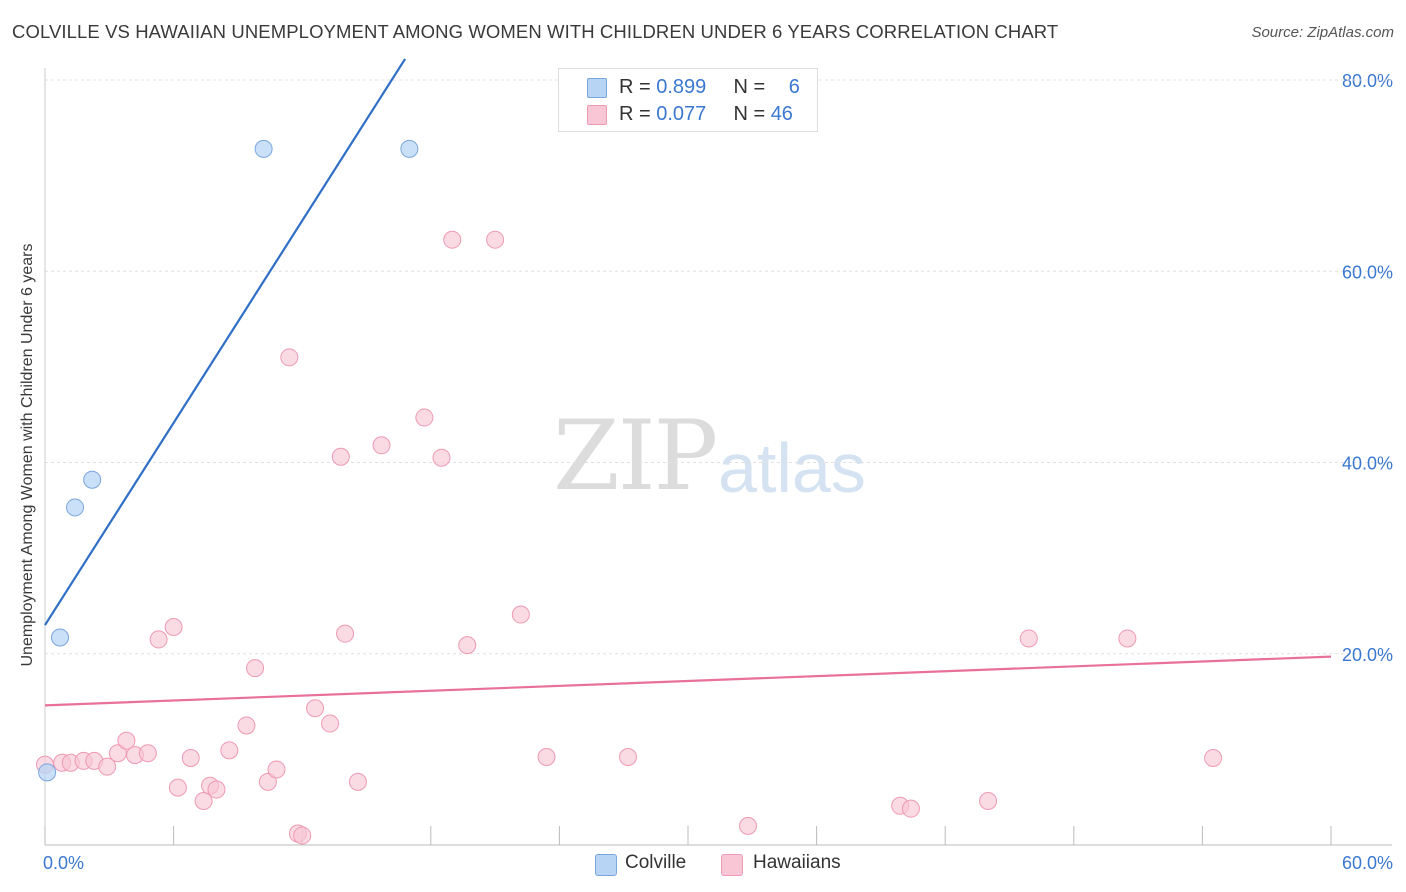 Image resolution: width=1406 pixels, height=892 pixels. What do you see at coordinates (752, 87) in the screenshot?
I see `colville-n-label: N =` at bounding box center [752, 87].